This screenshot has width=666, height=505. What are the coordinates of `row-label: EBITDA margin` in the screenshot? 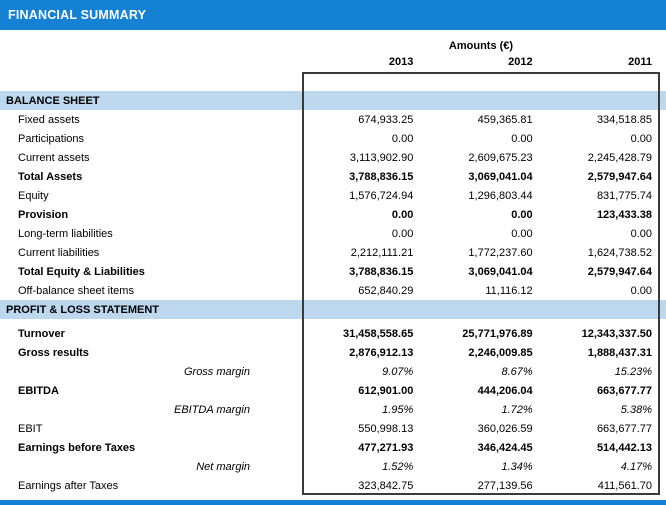 It's located at (211, 409).